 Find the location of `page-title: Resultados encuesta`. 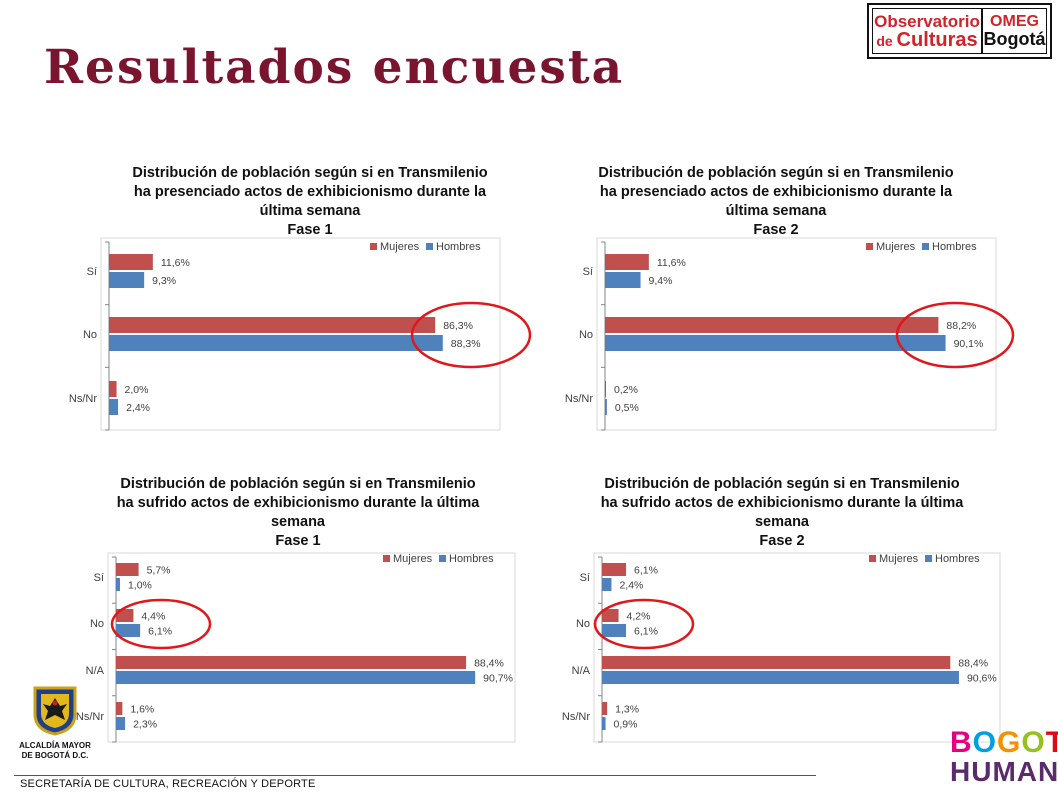

page-title: Resultados encuesta is located at coordinates (334, 67).